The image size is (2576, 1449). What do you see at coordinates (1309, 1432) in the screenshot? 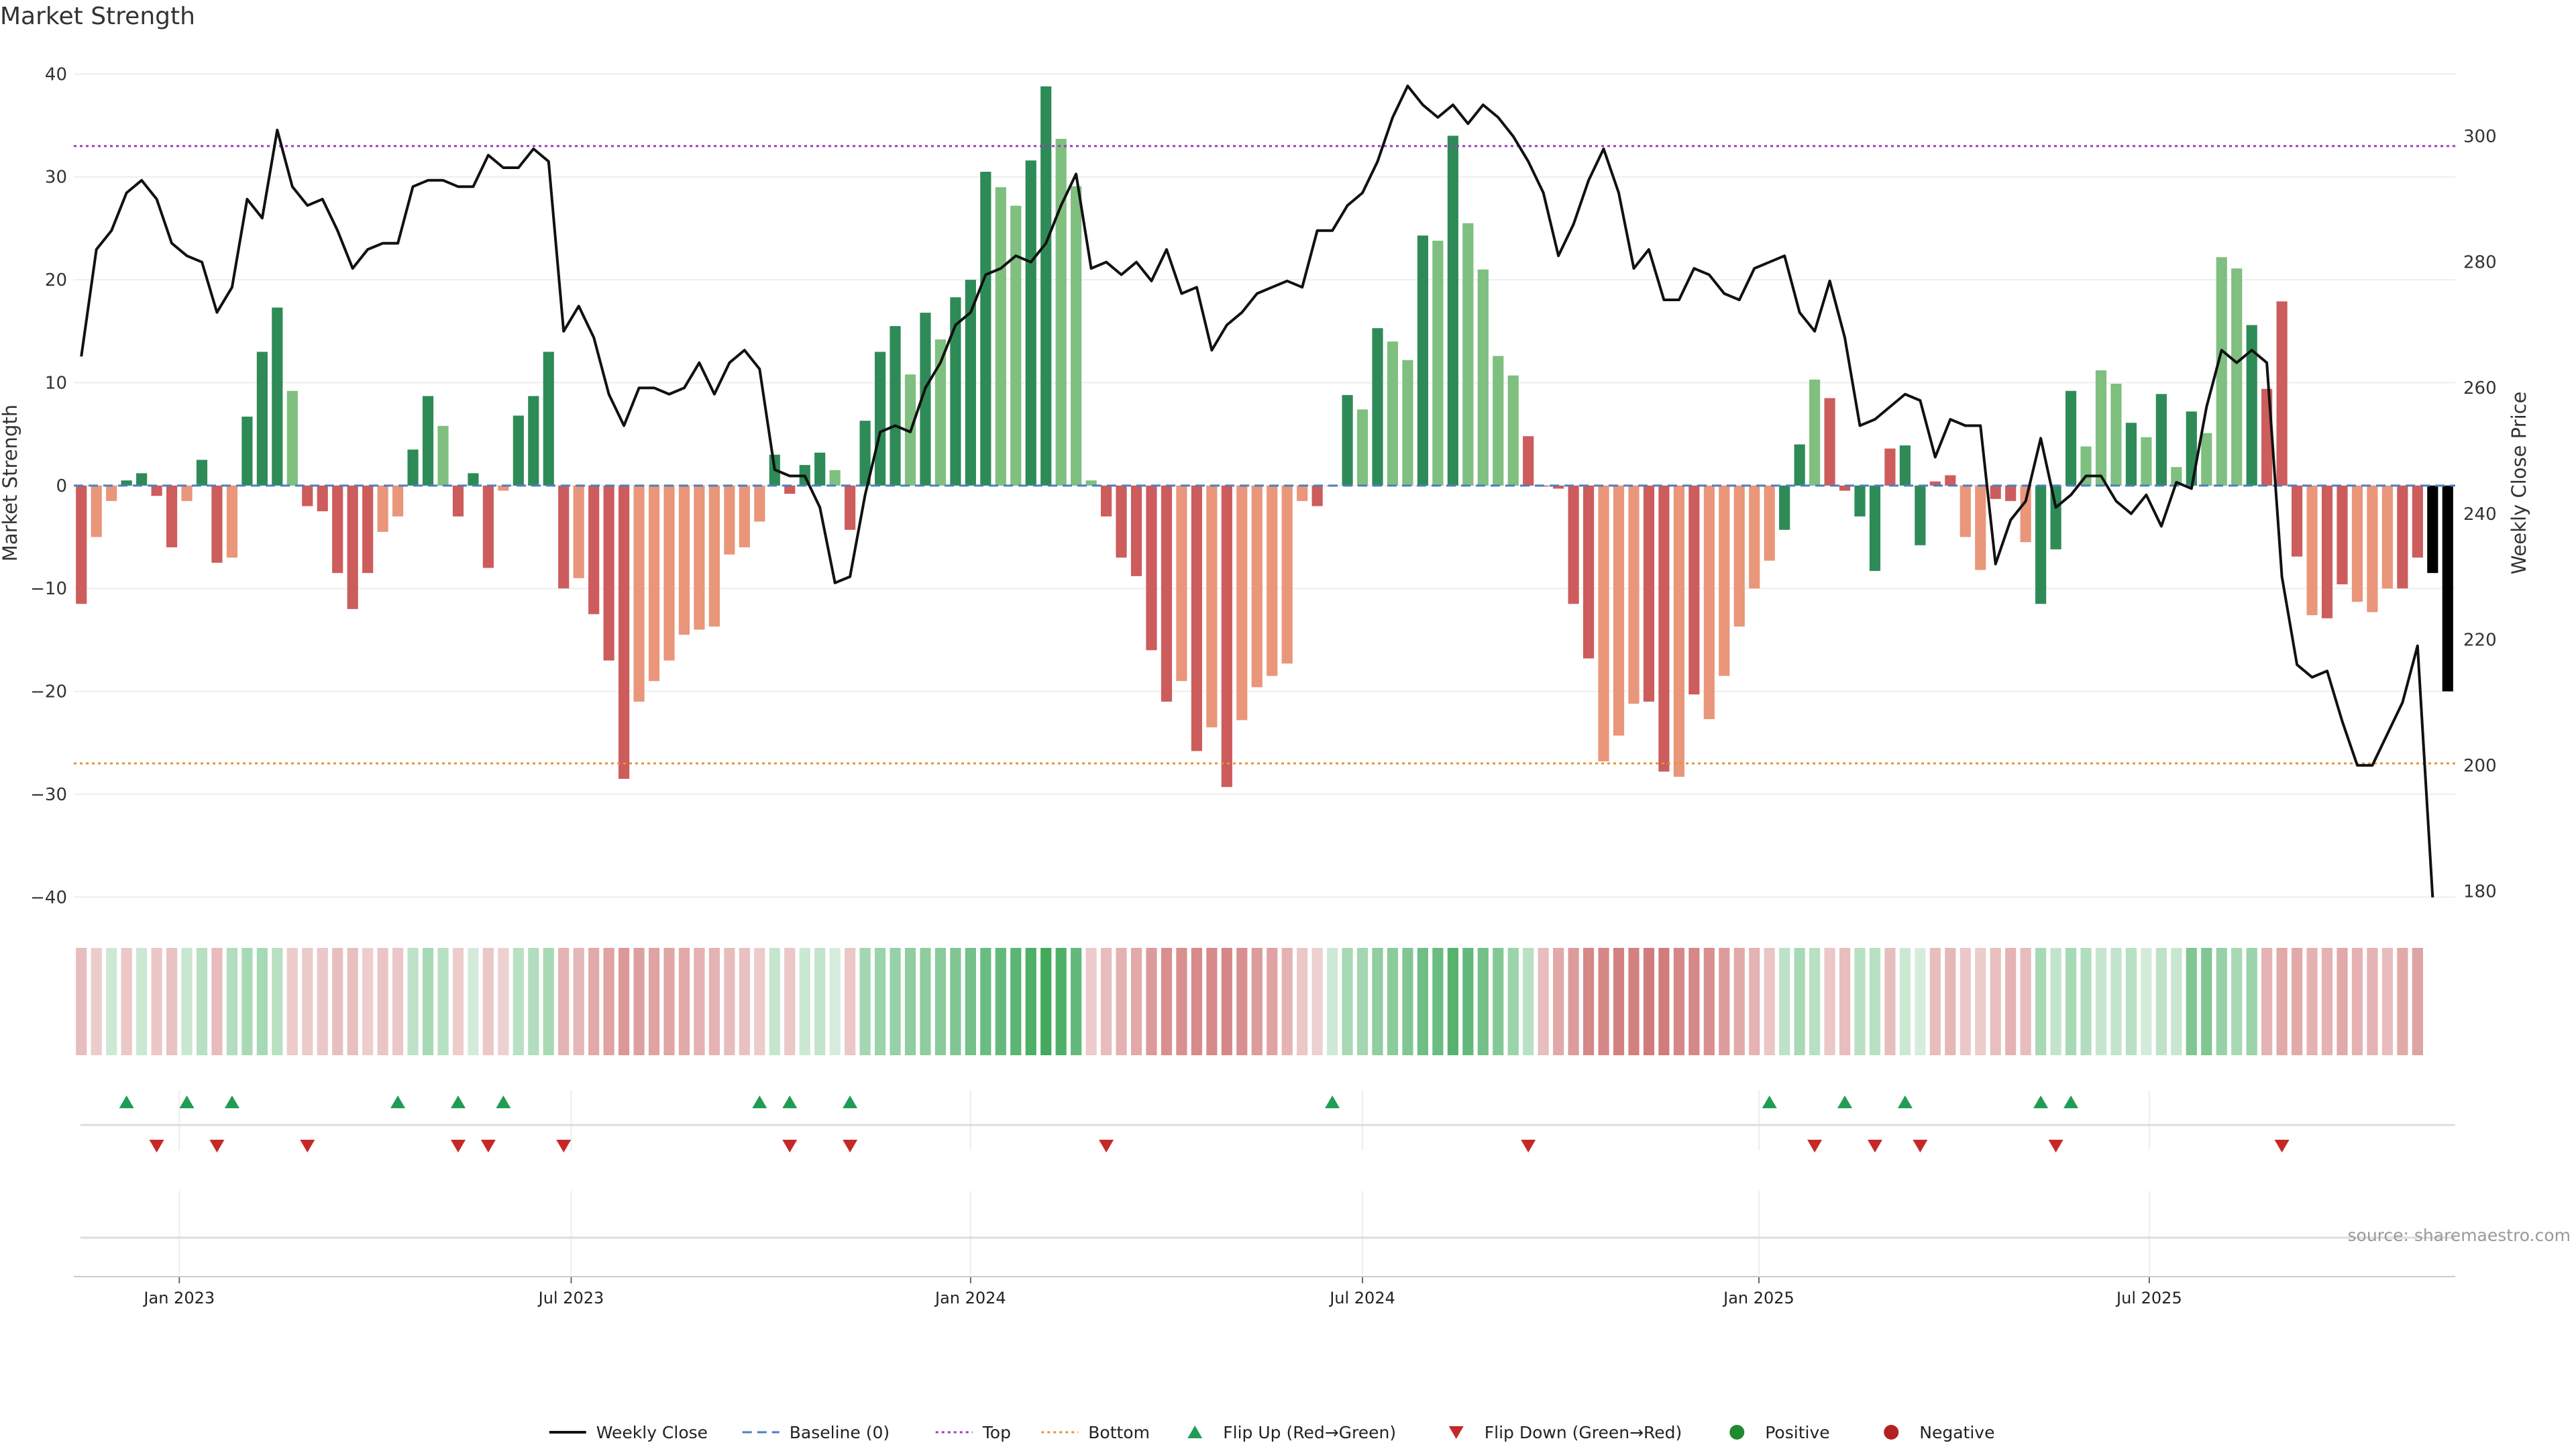
I see `legend-label: Flip Up (Red→Green)` at bounding box center [1309, 1432].